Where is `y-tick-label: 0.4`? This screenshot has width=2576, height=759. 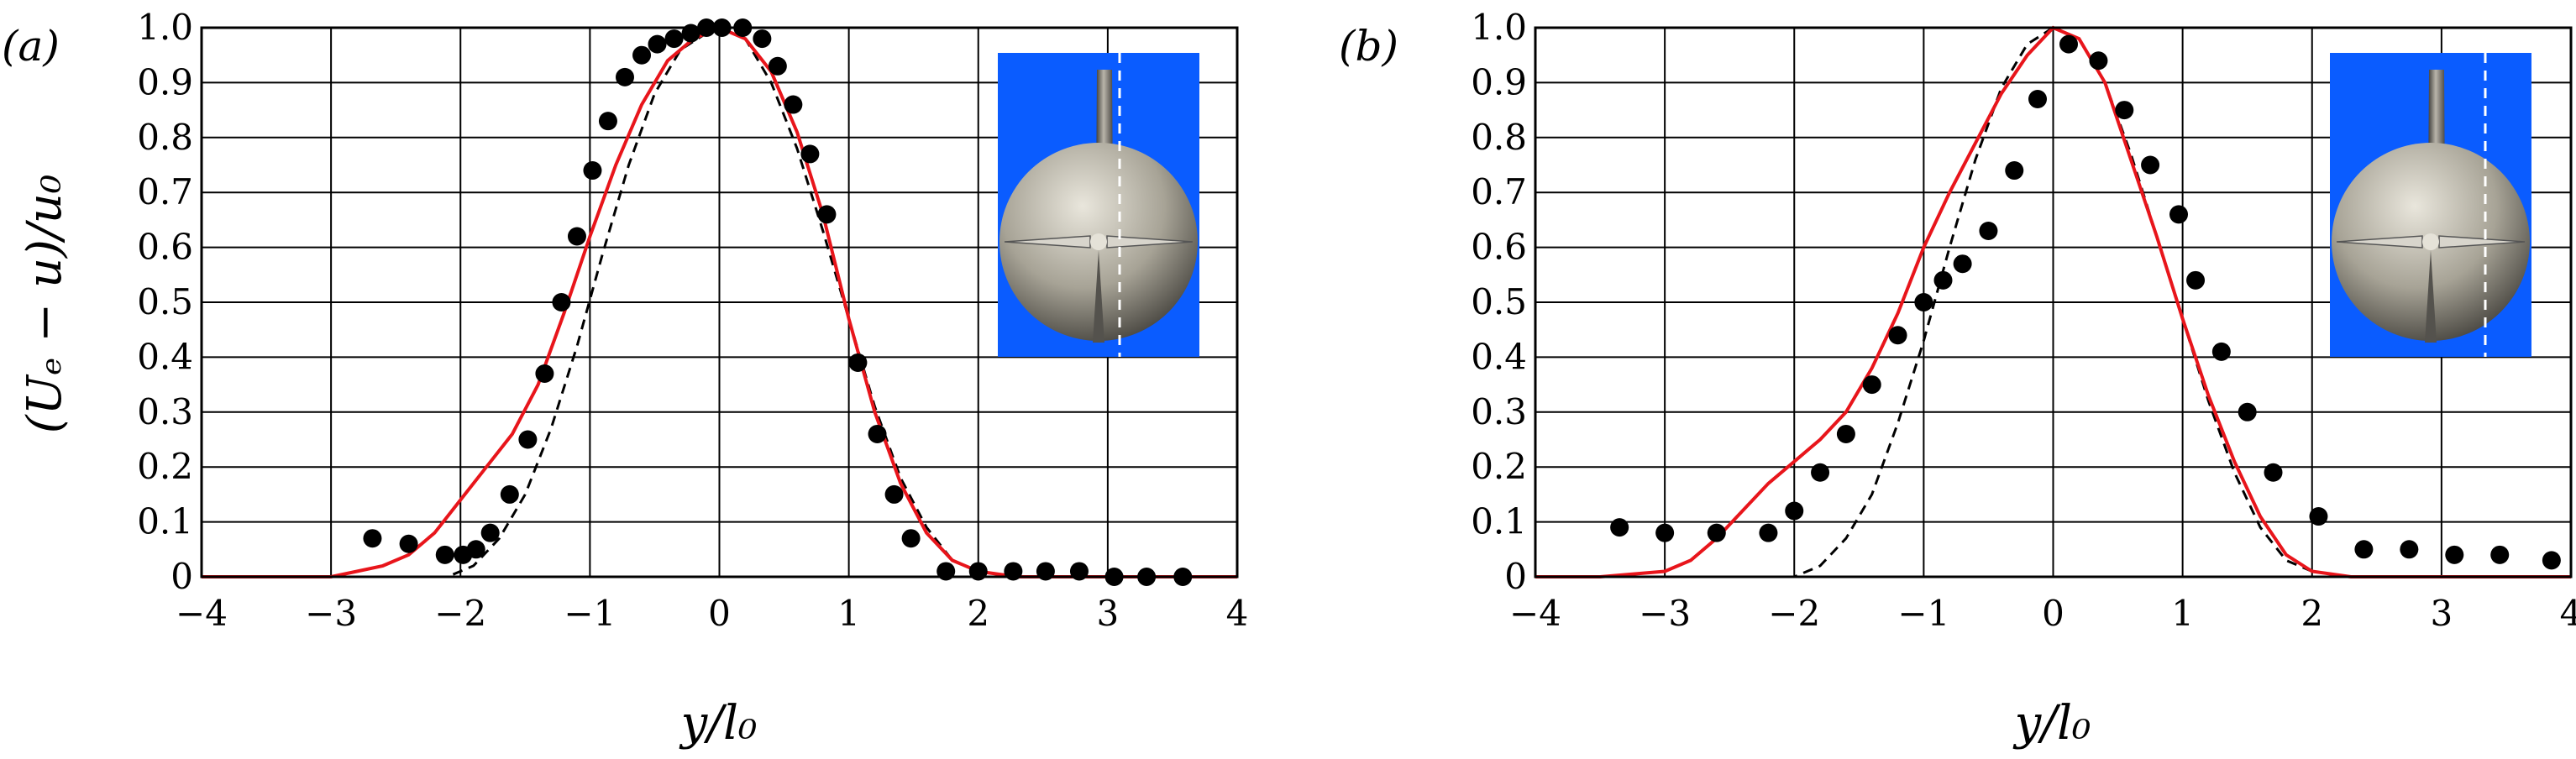 y-tick-label: 0.4 is located at coordinates (1499, 356).